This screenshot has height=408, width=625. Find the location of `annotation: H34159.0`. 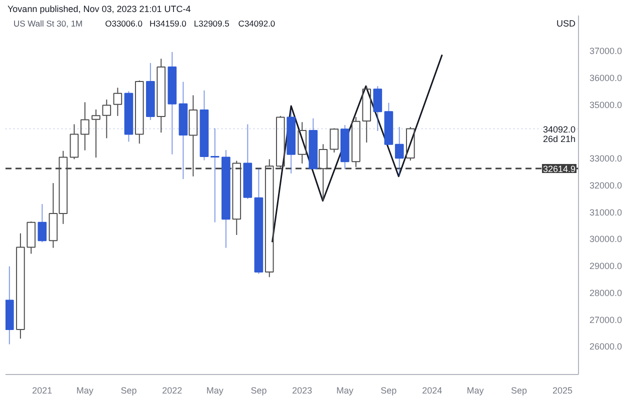

annotation: H34159.0 is located at coordinates (168, 23).